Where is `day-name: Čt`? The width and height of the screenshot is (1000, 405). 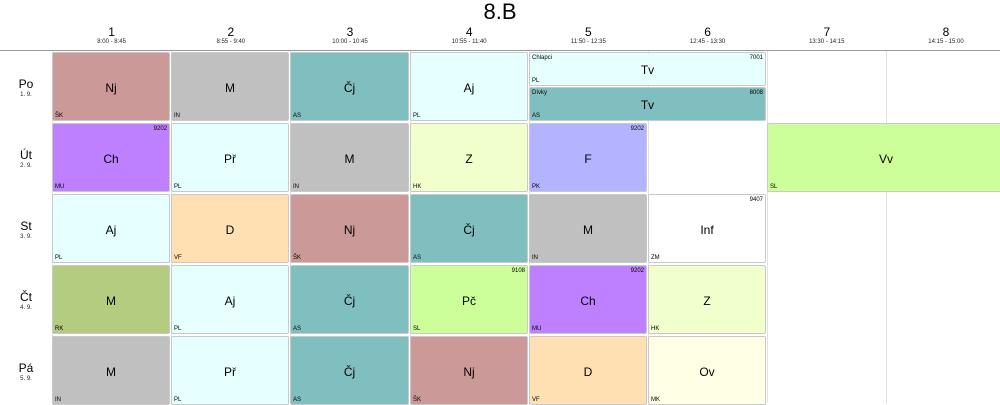
day-name: Čt is located at coordinates (26, 297).